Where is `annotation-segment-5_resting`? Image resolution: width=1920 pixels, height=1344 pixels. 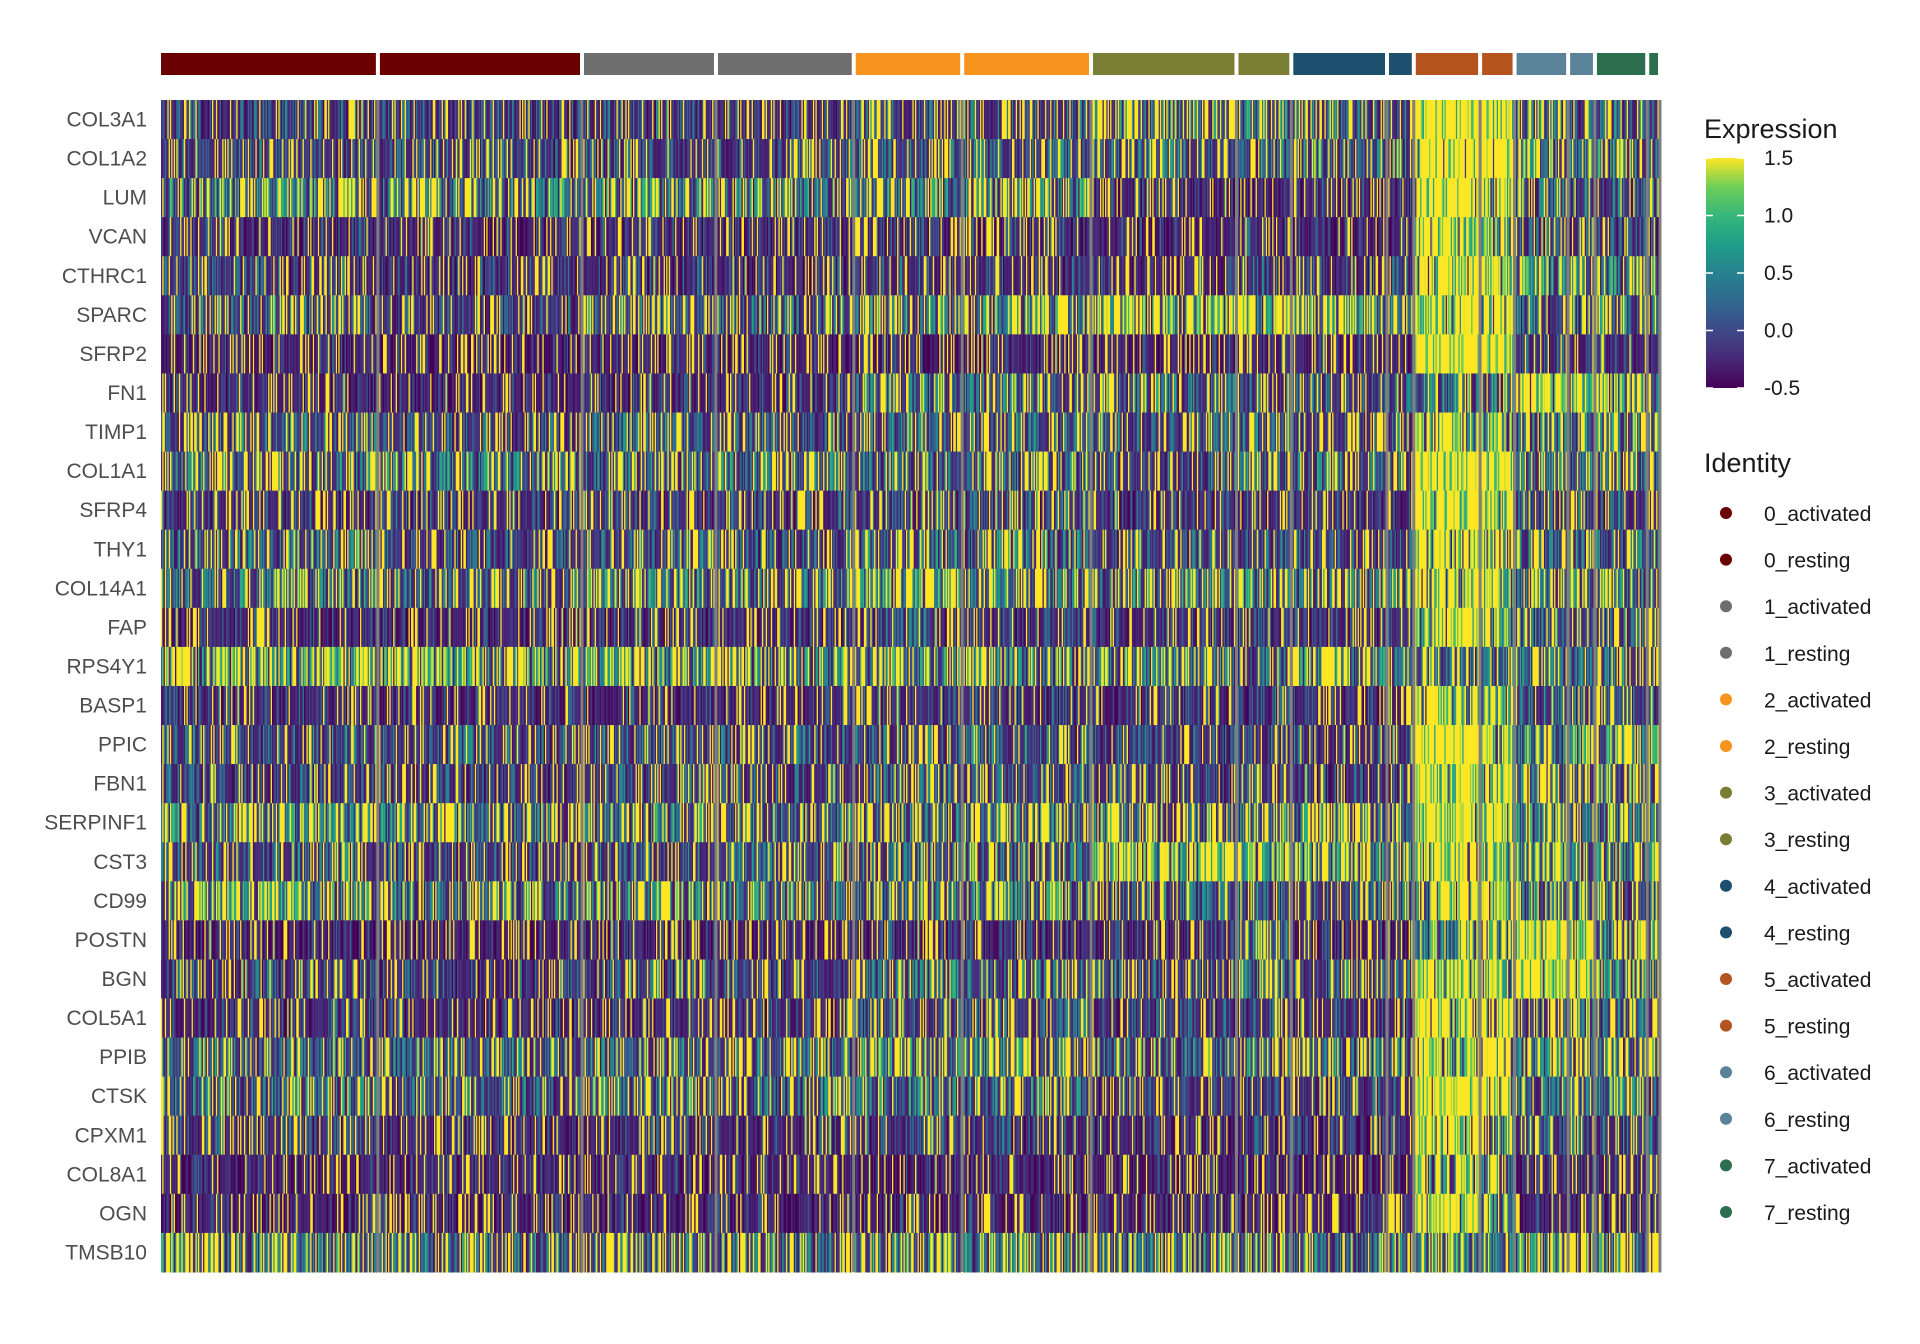
annotation-segment-5_resting is located at coordinates (1497, 64).